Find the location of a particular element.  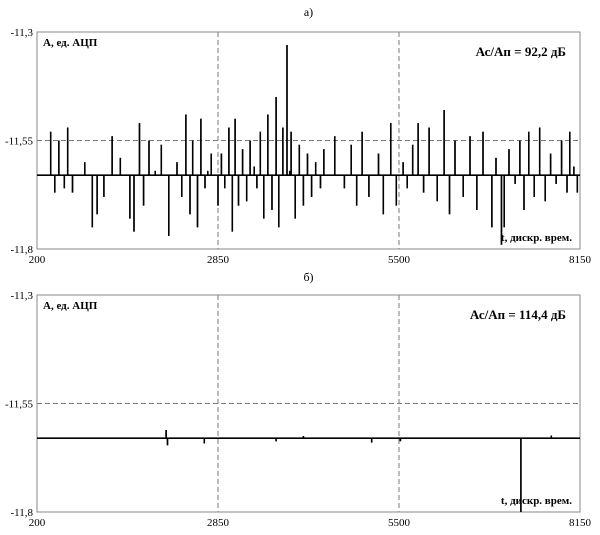

panel-title: б) is located at coordinates (308, 277).